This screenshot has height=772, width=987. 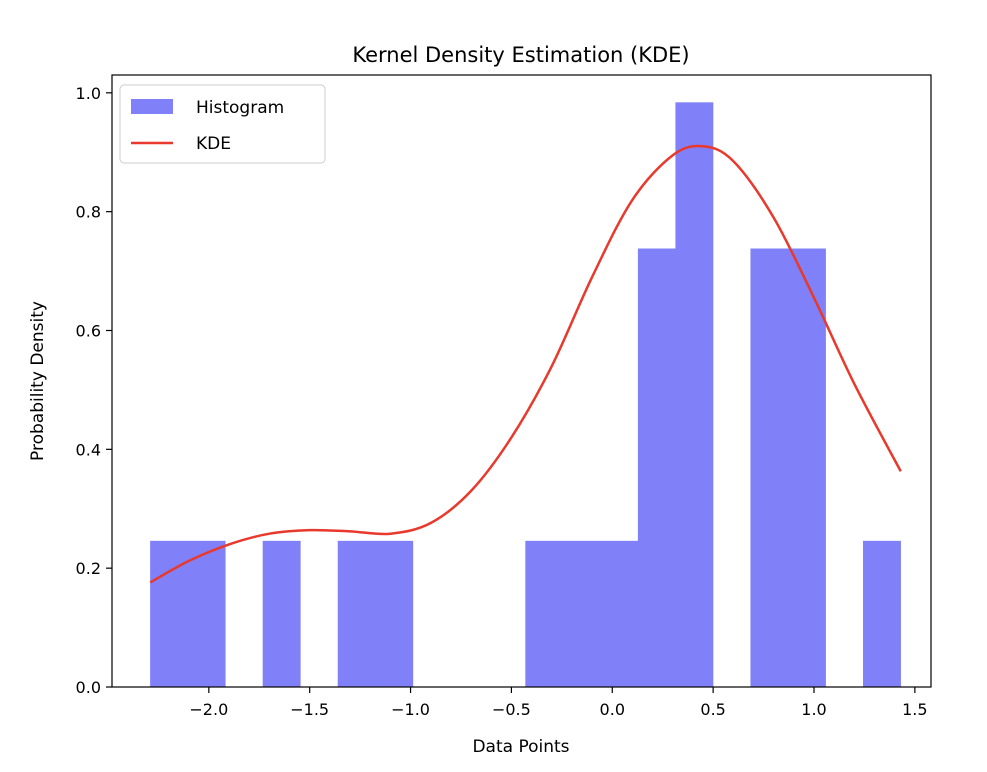 I want to click on legend-kde-label: KDE, so click(x=213, y=144).